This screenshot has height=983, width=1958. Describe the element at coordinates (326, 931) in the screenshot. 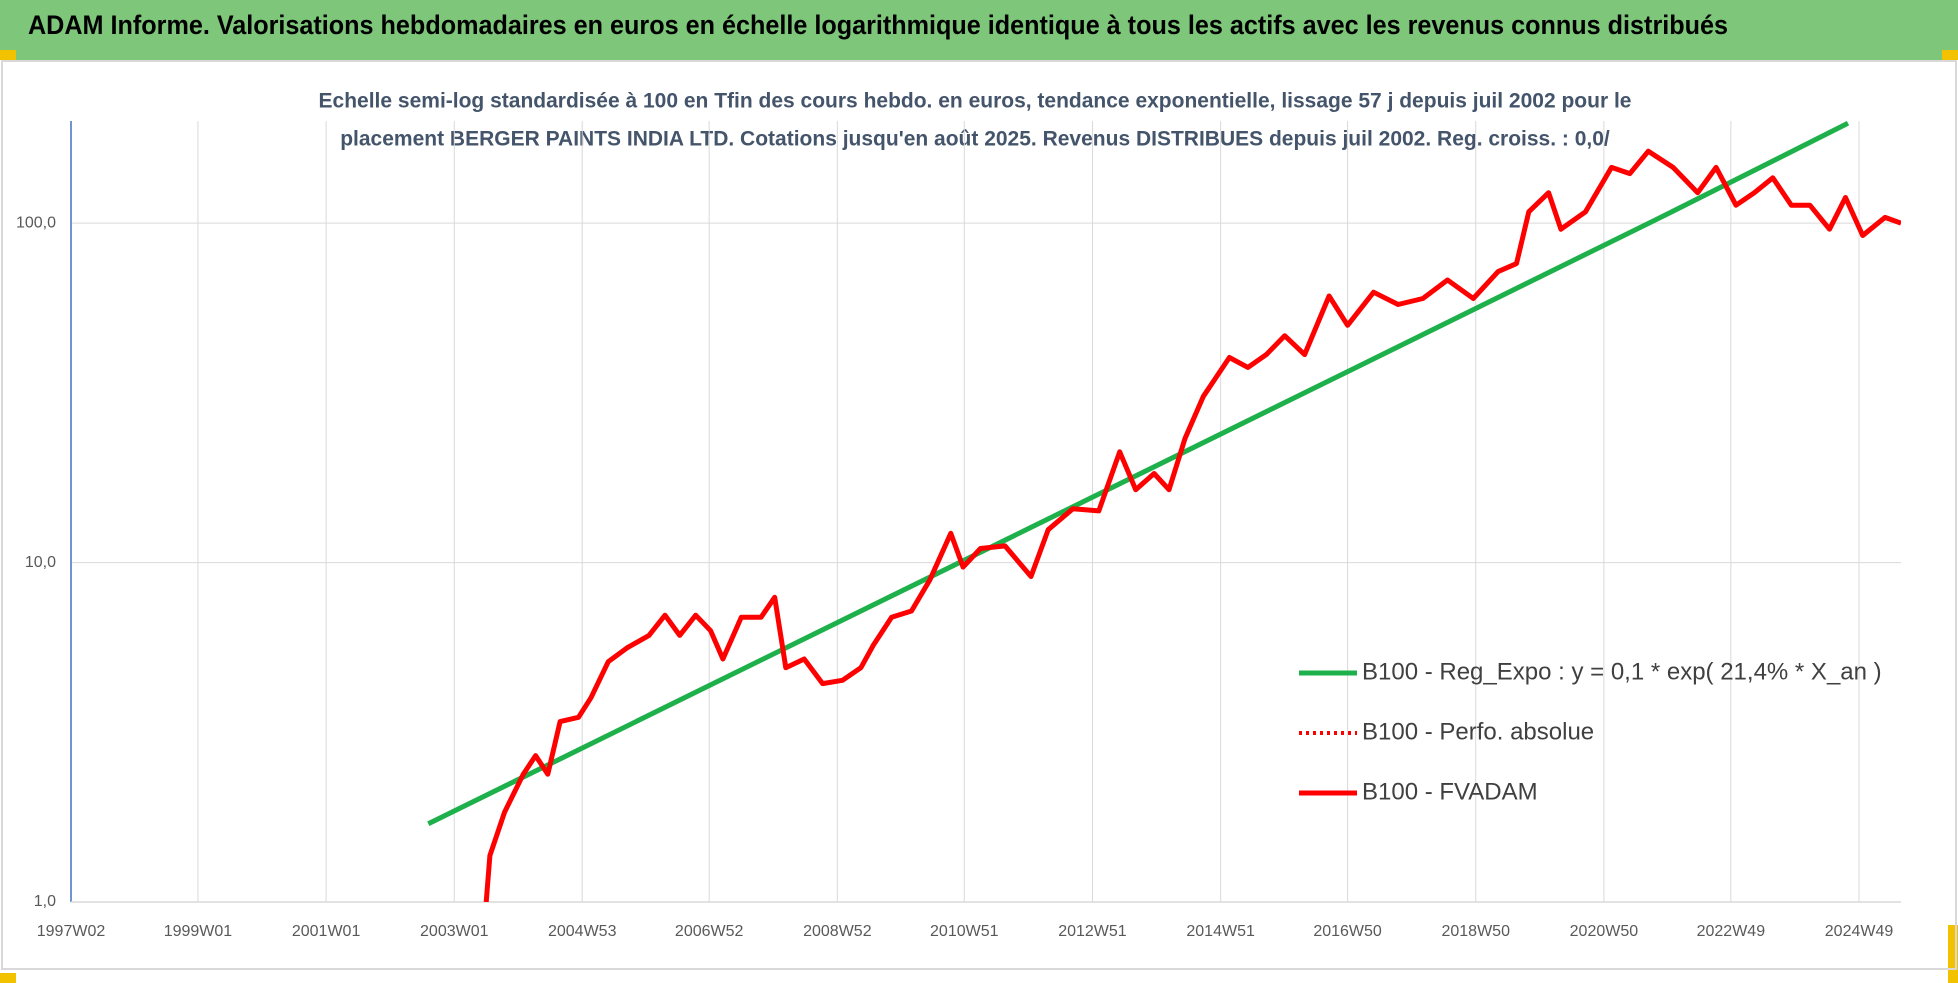

I see `x-tick-label: 2001W01` at that location.